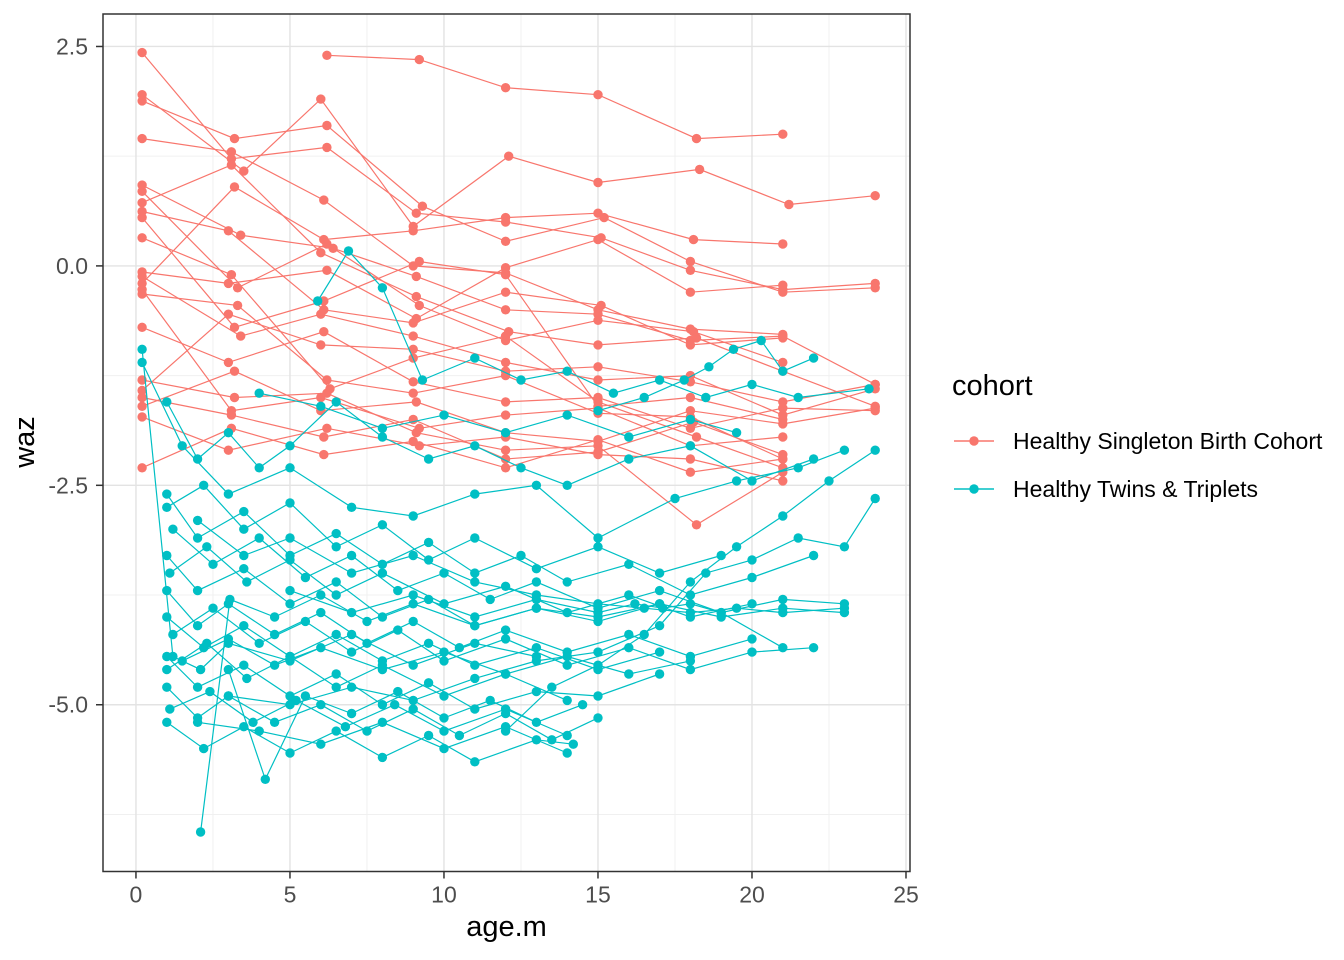 Image resolution: width=1344 pixels, height=960 pixels. Describe the element at coordinates (25, 442) in the screenshot. I see `y-axis-title: waz` at that location.